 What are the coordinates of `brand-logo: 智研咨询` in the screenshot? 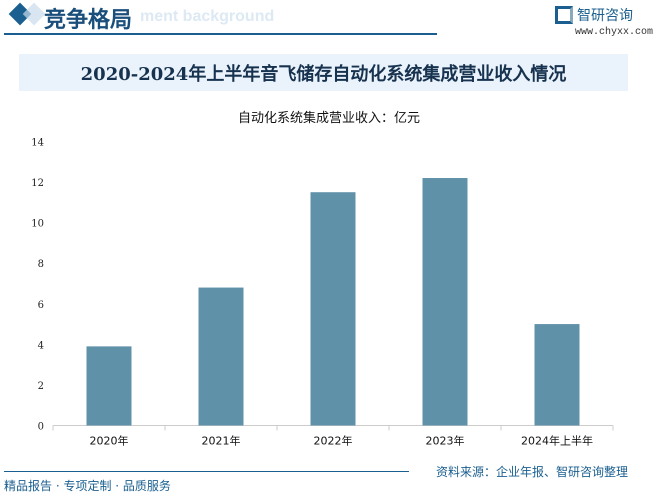 It's located at (594, 15).